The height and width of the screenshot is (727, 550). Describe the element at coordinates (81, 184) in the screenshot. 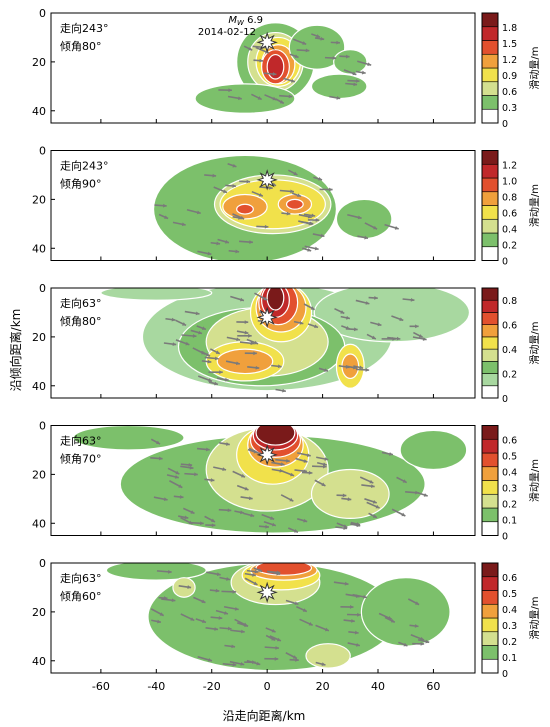

I see `dip-label: 倾角90°` at that location.